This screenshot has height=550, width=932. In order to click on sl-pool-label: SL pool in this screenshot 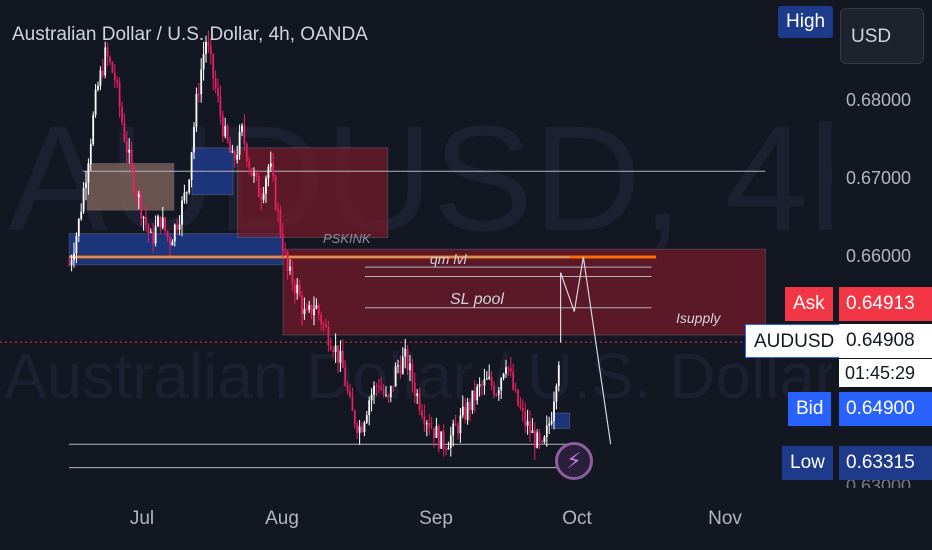, I will do `click(477, 299)`.